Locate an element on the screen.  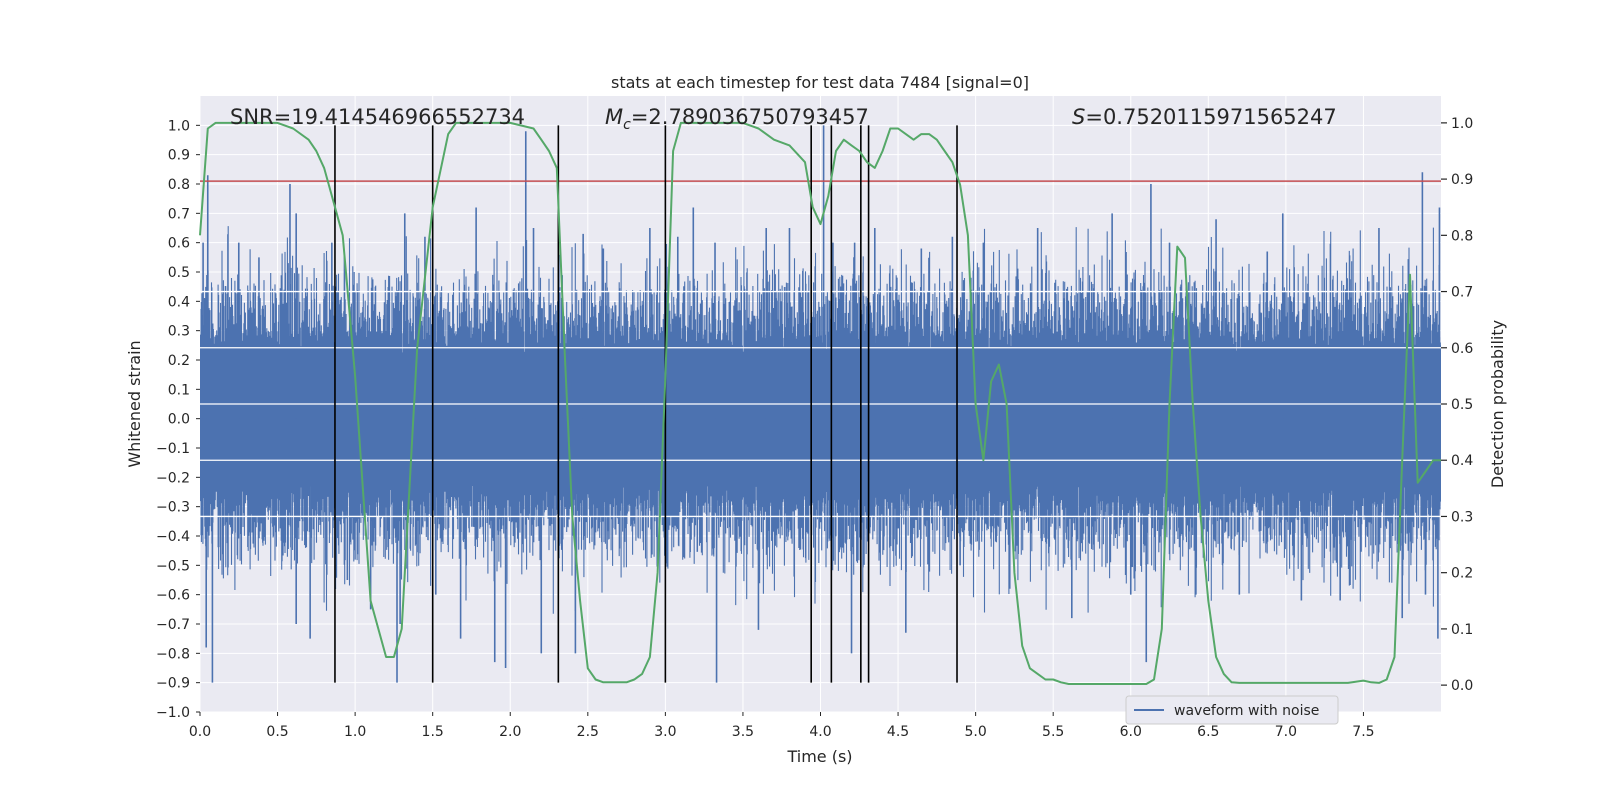
y-tick-label: −0.9 is located at coordinates (173, 684).